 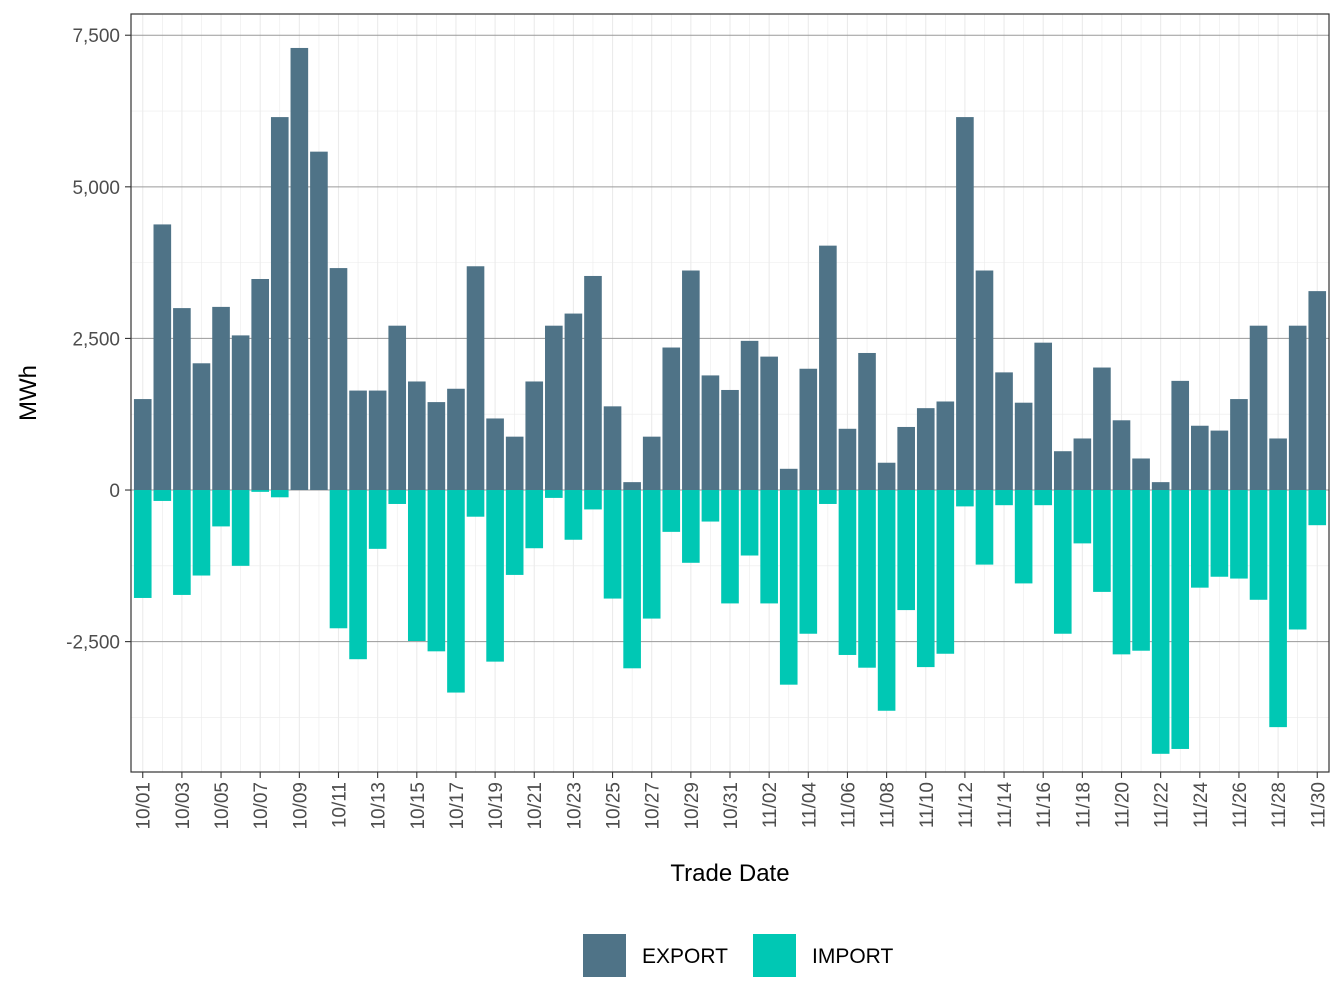 I want to click on x-tick-label: 10/03, so click(x=183, y=806).